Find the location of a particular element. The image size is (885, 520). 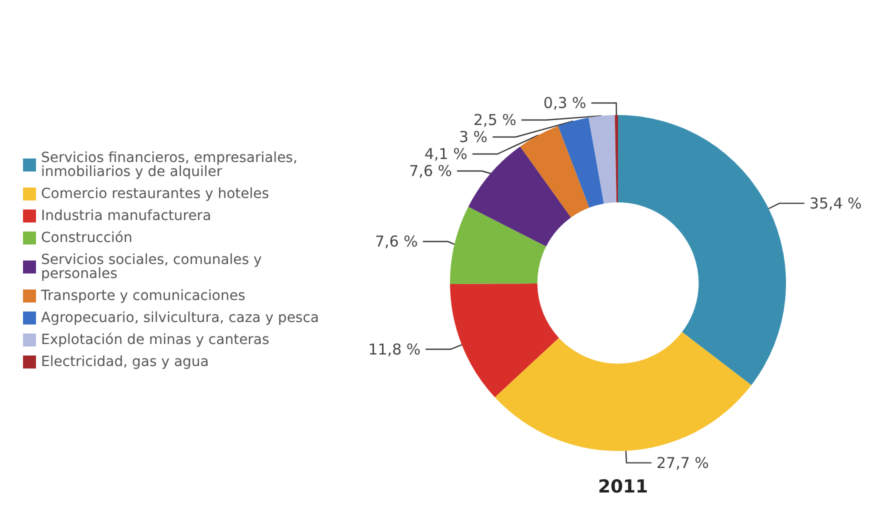

text: 2011 is located at coordinates (623, 487).